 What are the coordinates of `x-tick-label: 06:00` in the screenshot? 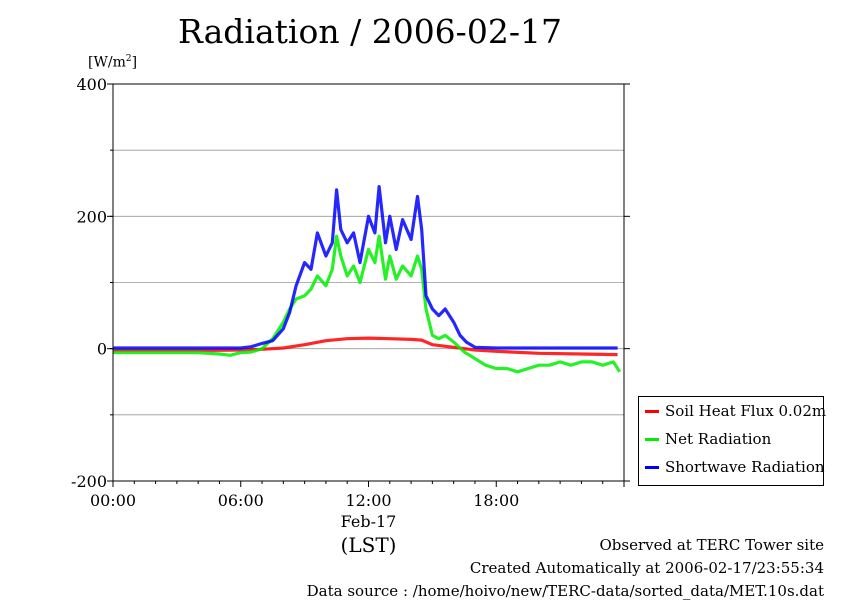 It's located at (241, 500).